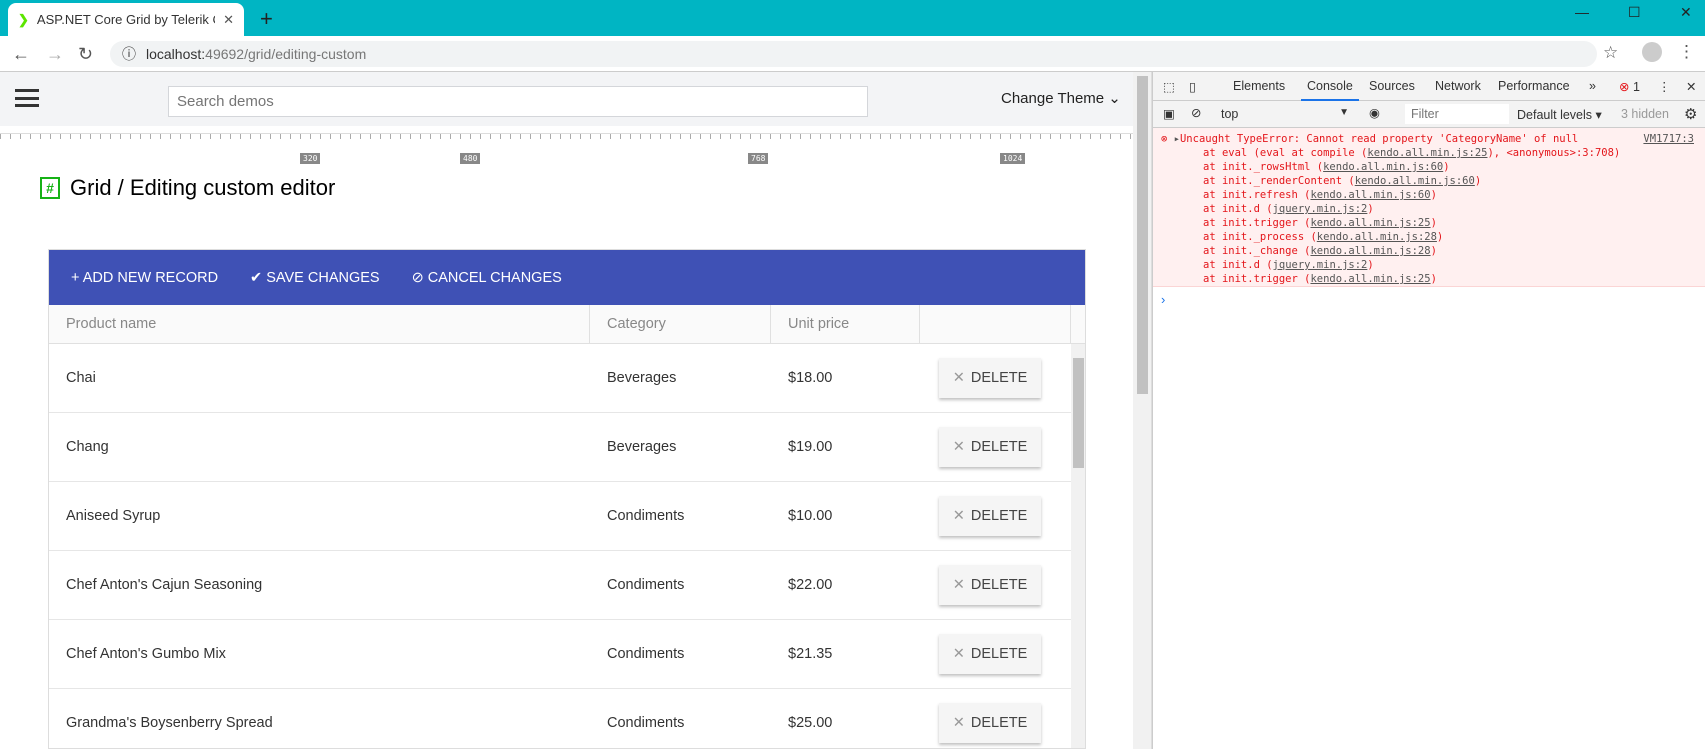  What do you see at coordinates (310, 158) in the screenshot?
I see `ruler-label: 320` at bounding box center [310, 158].